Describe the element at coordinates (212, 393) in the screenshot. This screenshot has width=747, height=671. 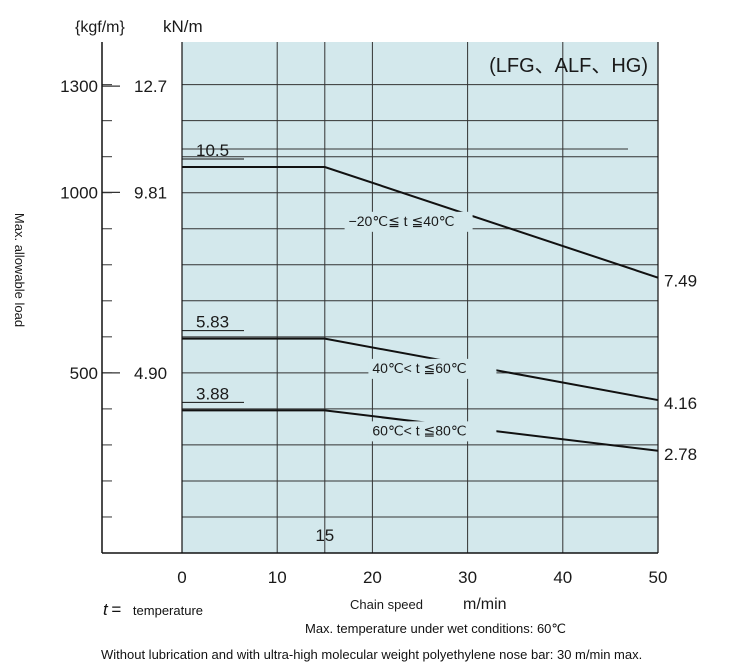
I see `series-start-label: 3.88` at that location.